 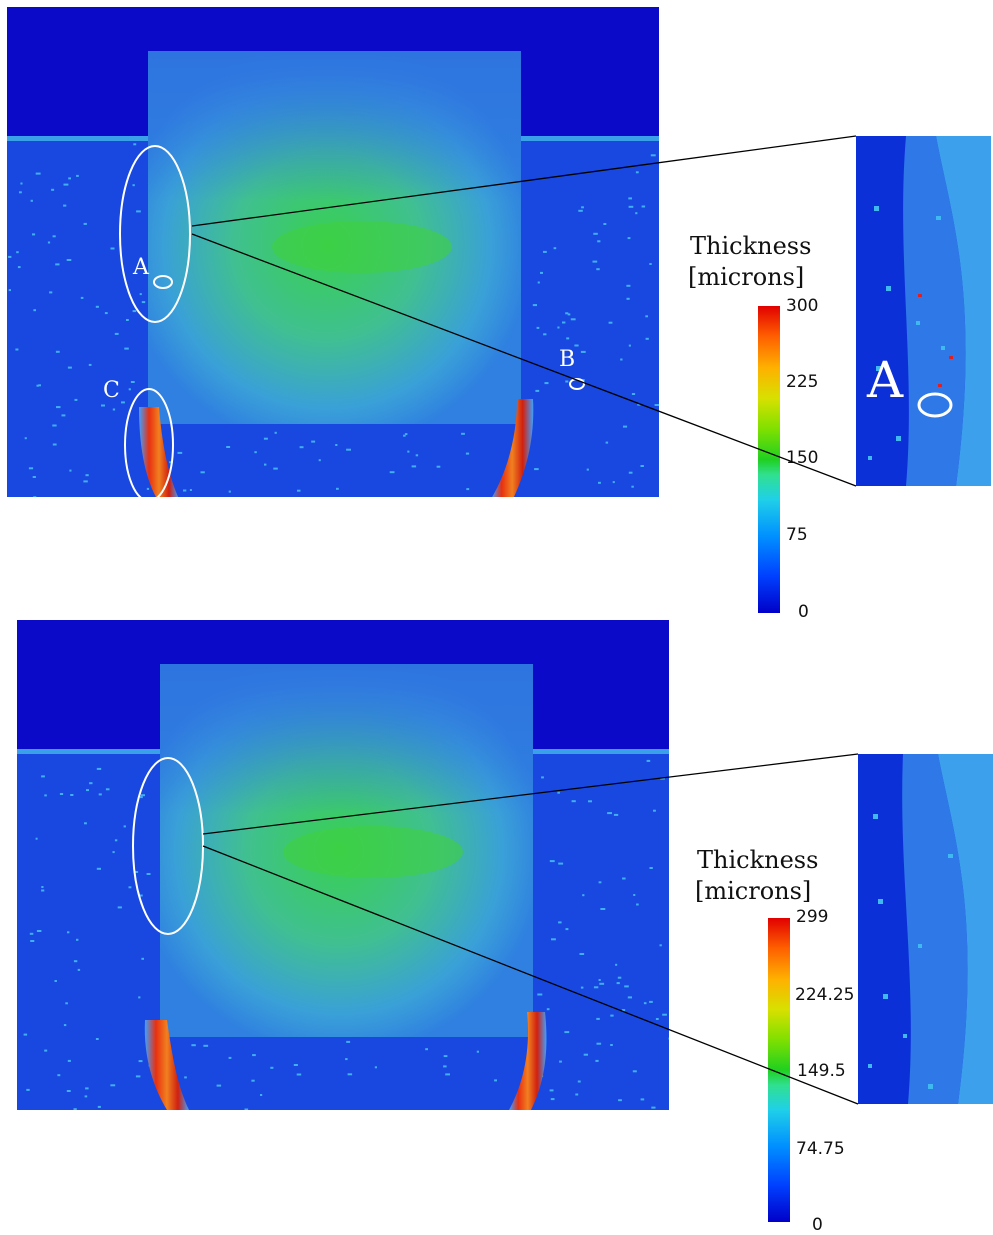 I want to click on zoom-inset-a: A, so click(x=923, y=311).